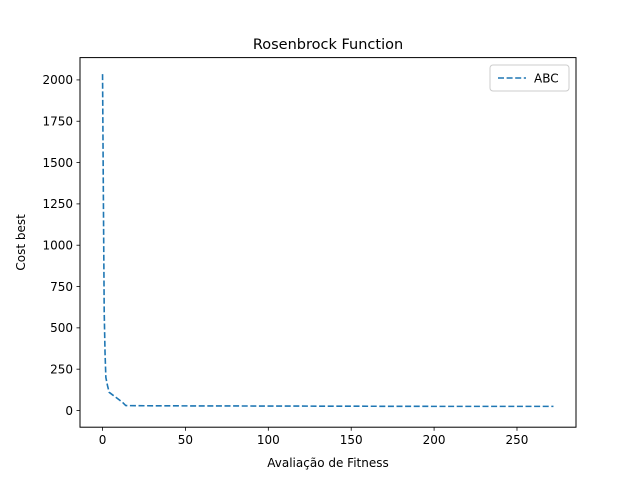 The height and width of the screenshot is (480, 640). Describe the element at coordinates (268, 440) in the screenshot. I see `x-tick-label: 100` at that location.